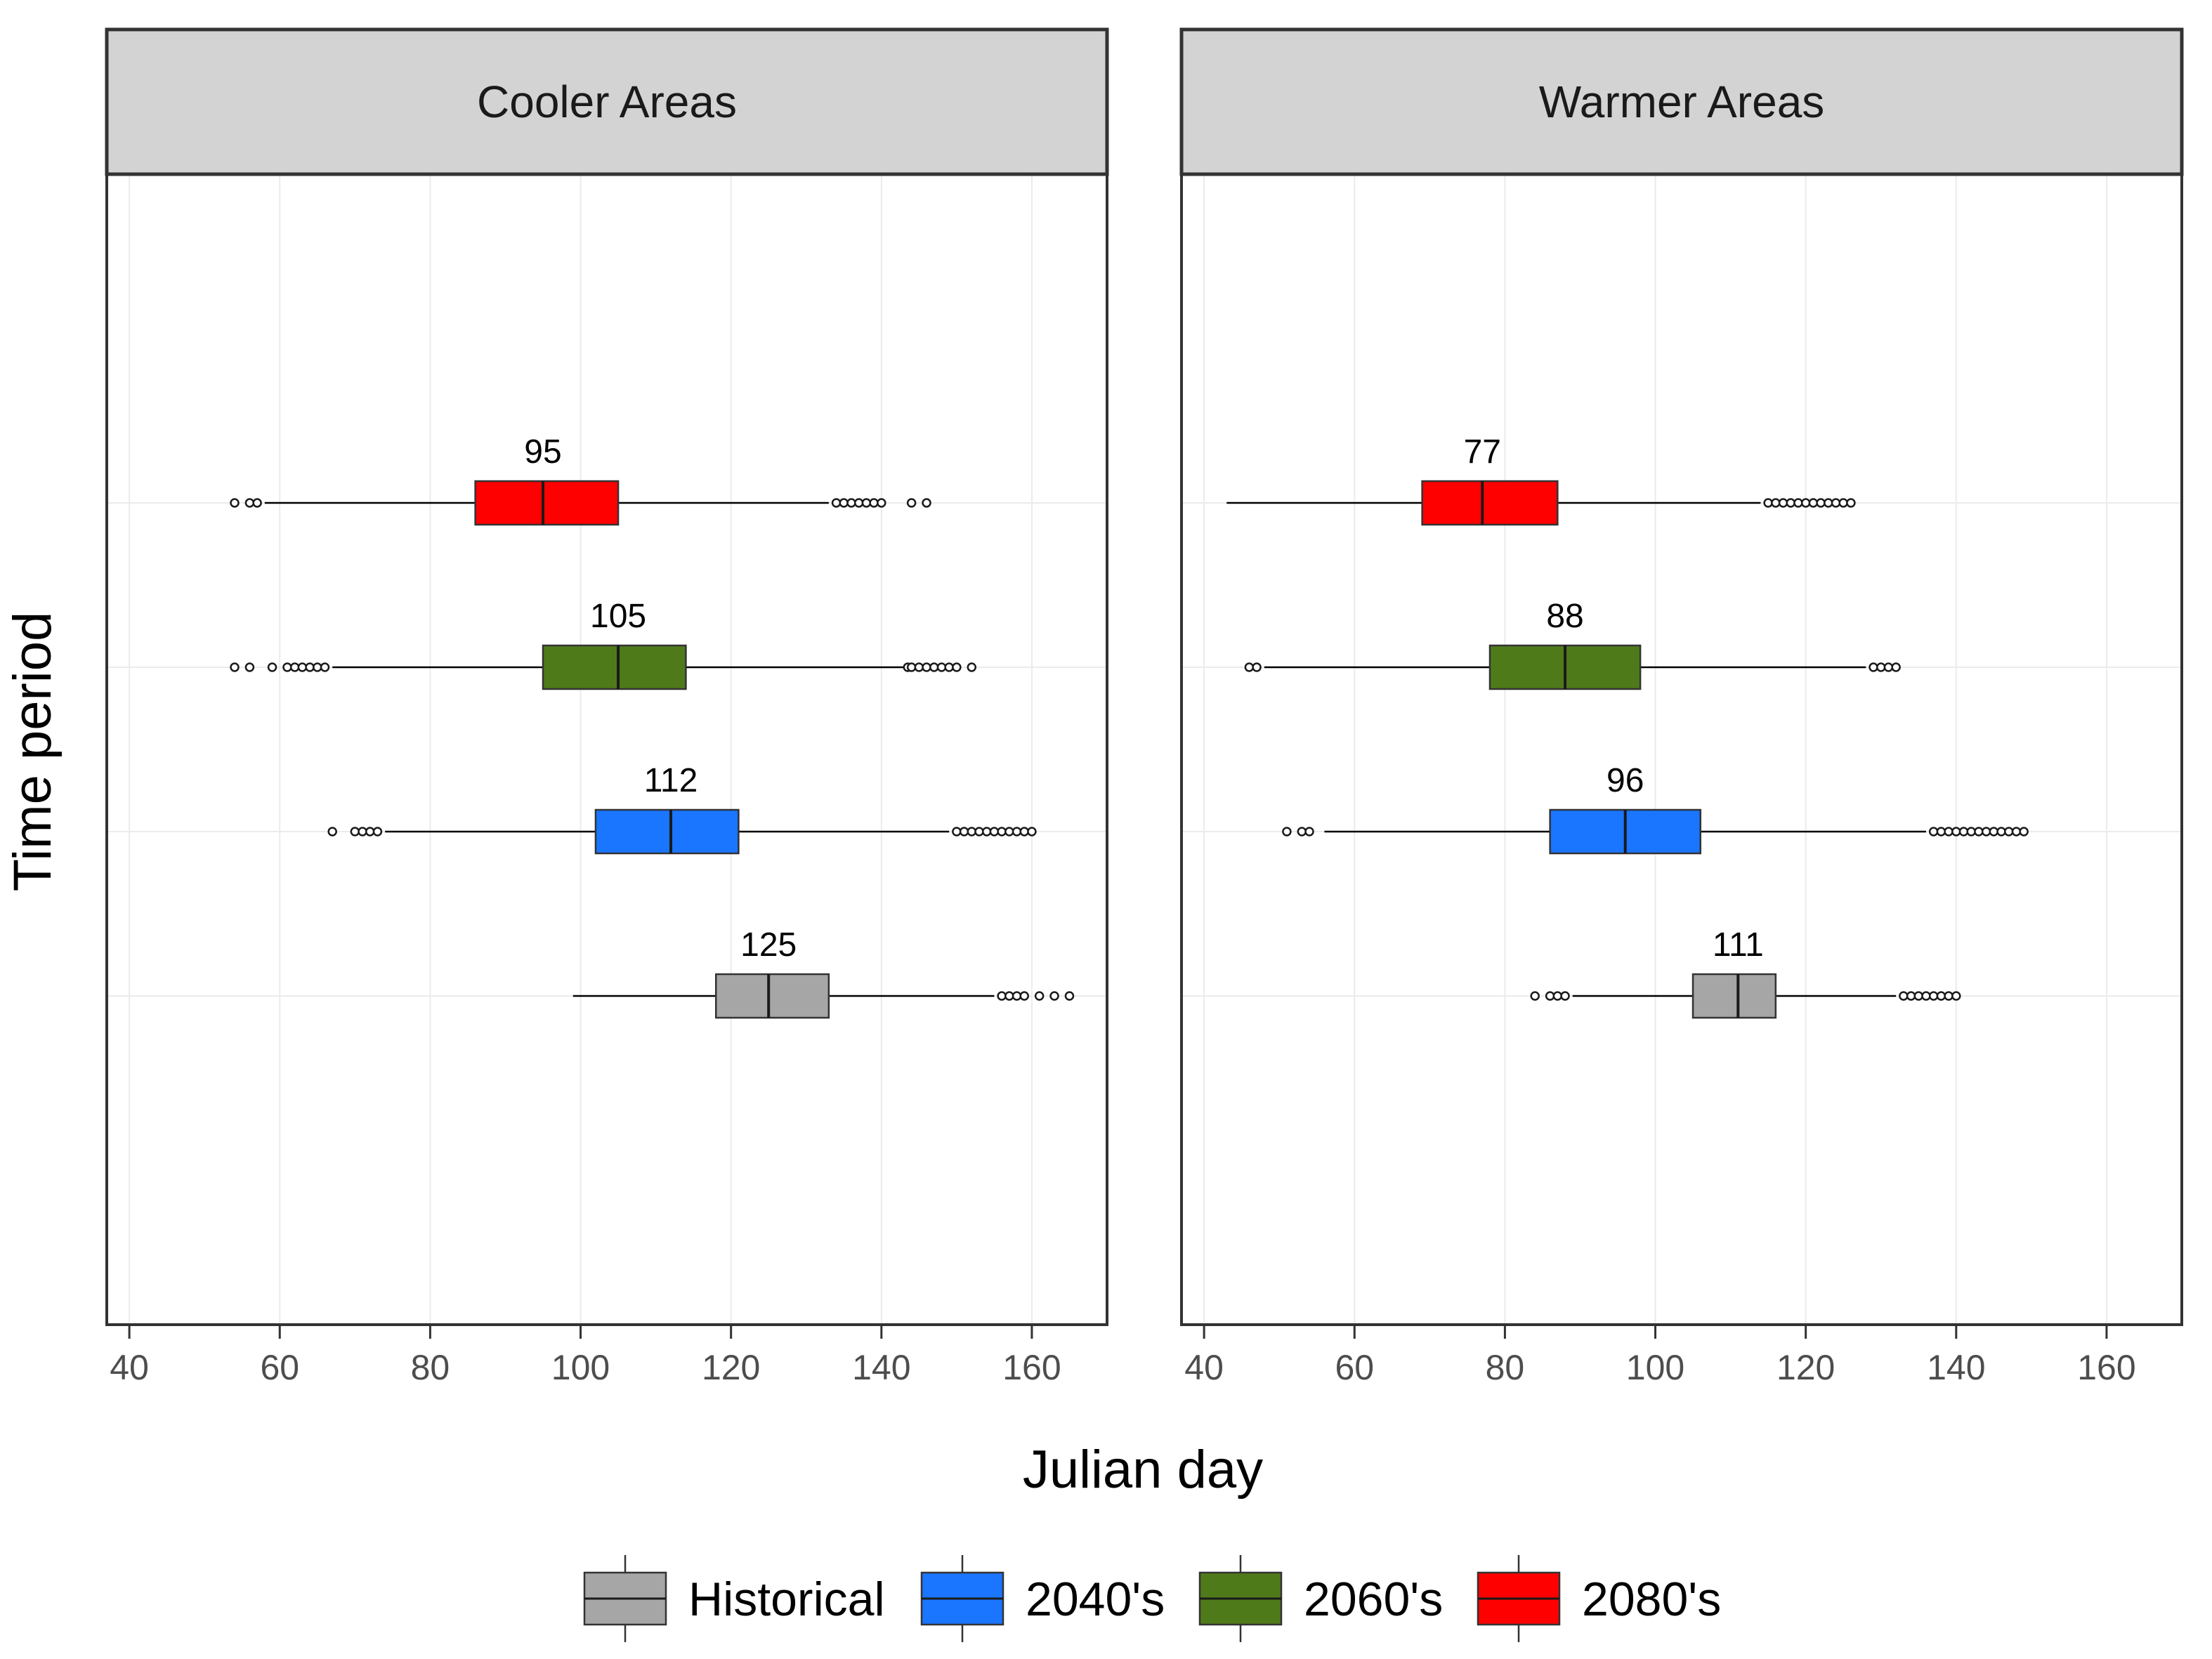 Image resolution: width=2212 pixels, height=1659 pixels. I want to click on legend-label: Historical, so click(786, 1600).